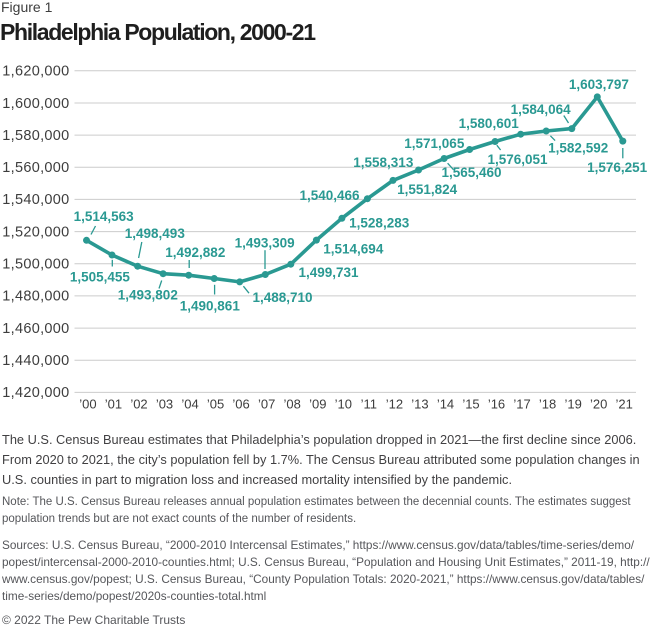  I want to click on svg-text: ’08, so click(292, 404).